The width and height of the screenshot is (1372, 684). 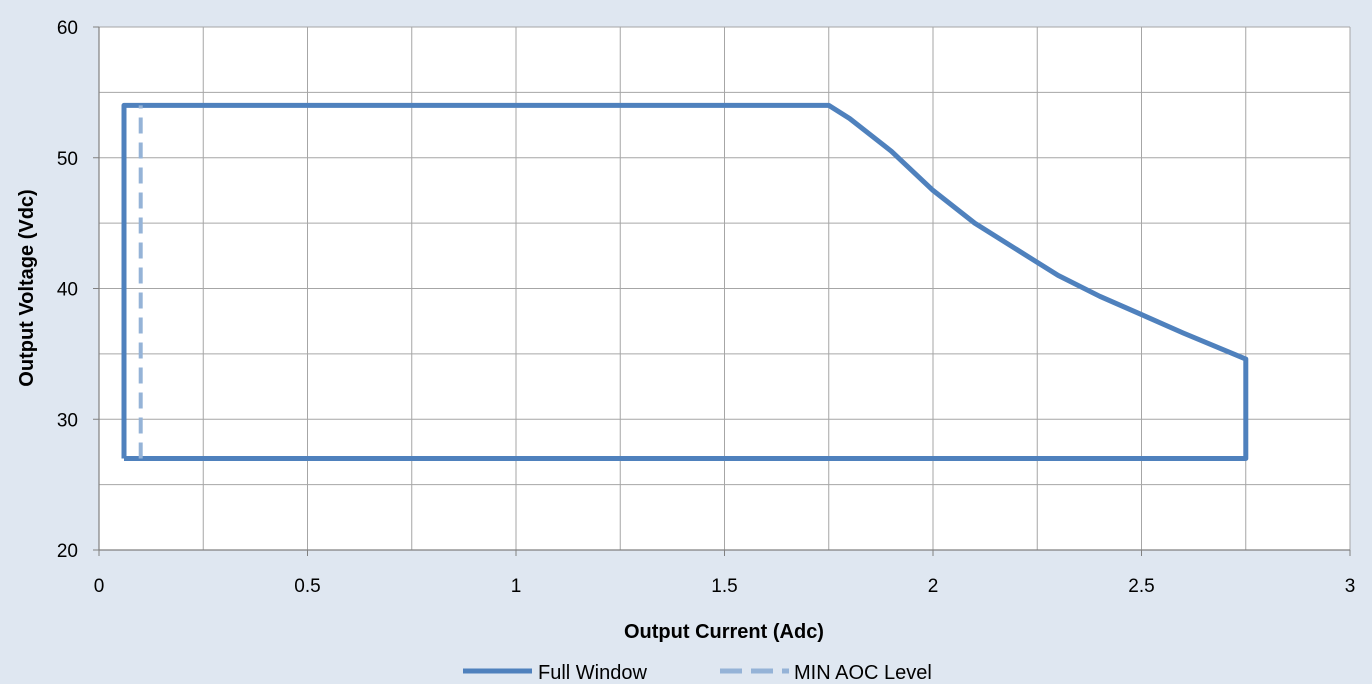 I want to click on x-axis-title: Output Current (Adc), so click(x=724, y=632).